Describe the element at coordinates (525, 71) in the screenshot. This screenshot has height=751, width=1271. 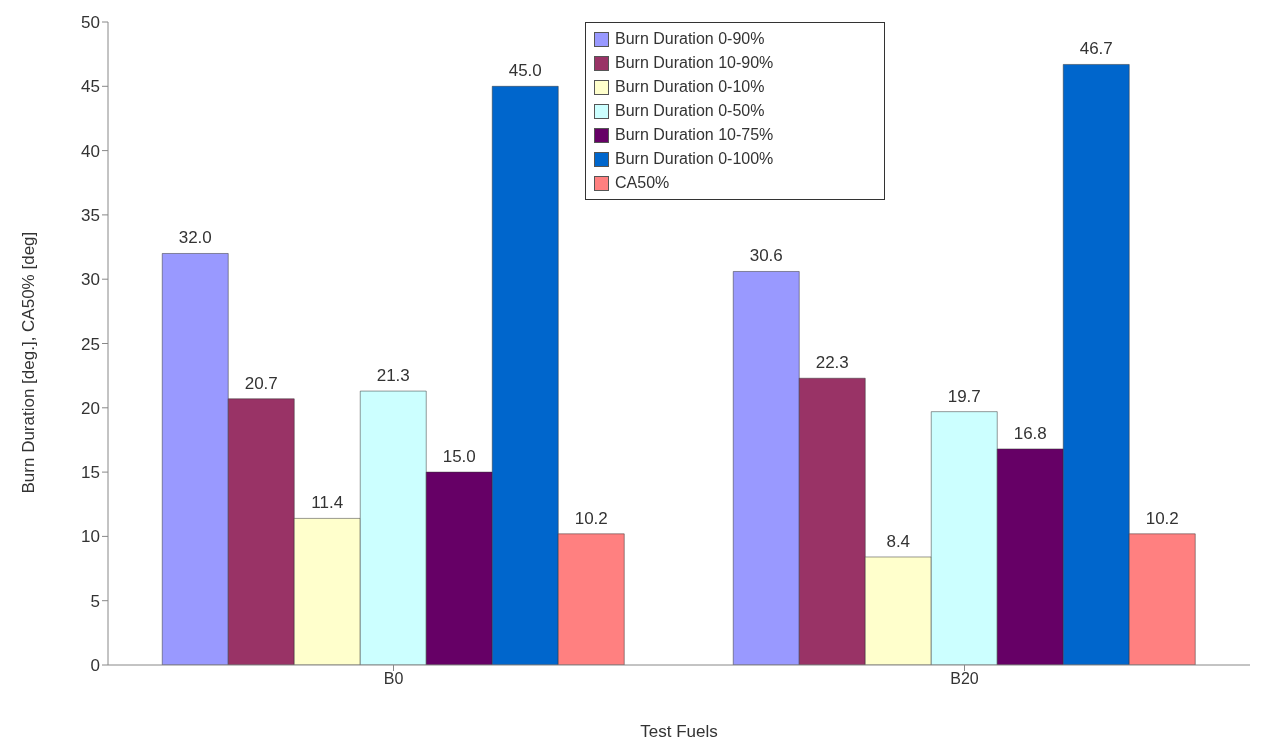
I see `data-label: 45.0` at that location.